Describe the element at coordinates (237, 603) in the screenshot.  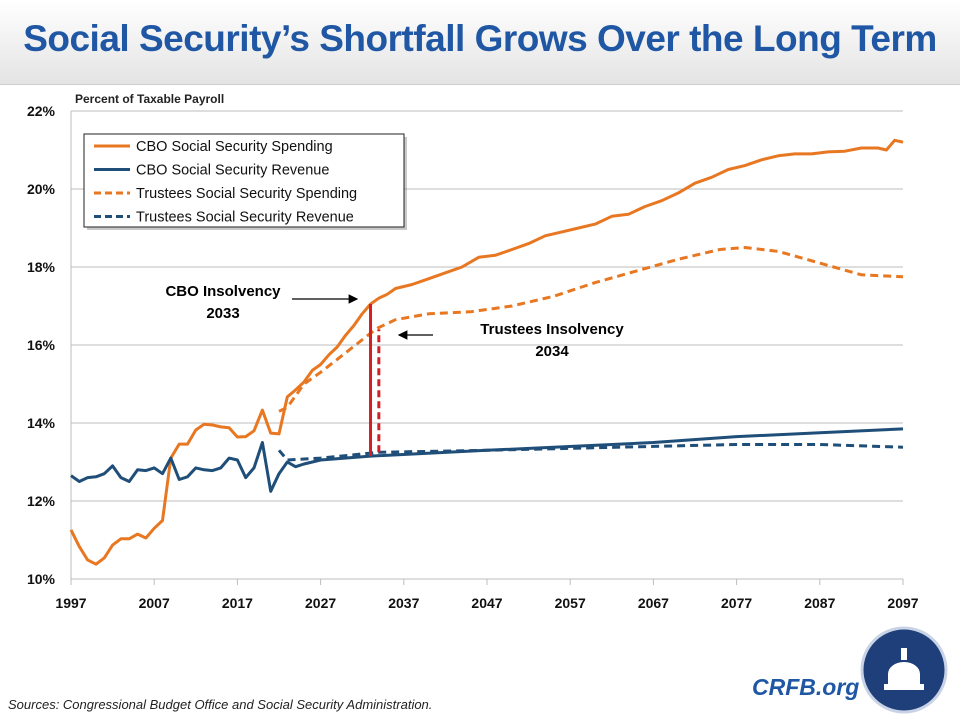
I see `x-tick-label: 2017` at that location.